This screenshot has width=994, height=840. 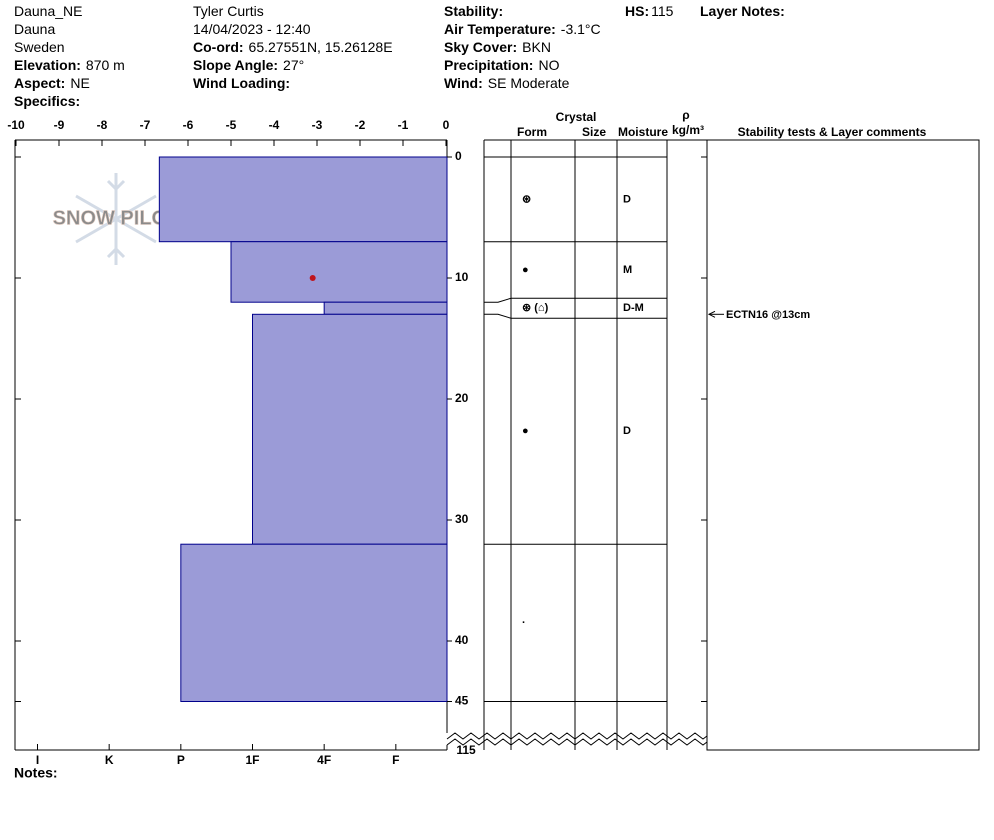 What do you see at coordinates (526, 199) in the screenshot?
I see `grain-form: ⊛` at bounding box center [526, 199].